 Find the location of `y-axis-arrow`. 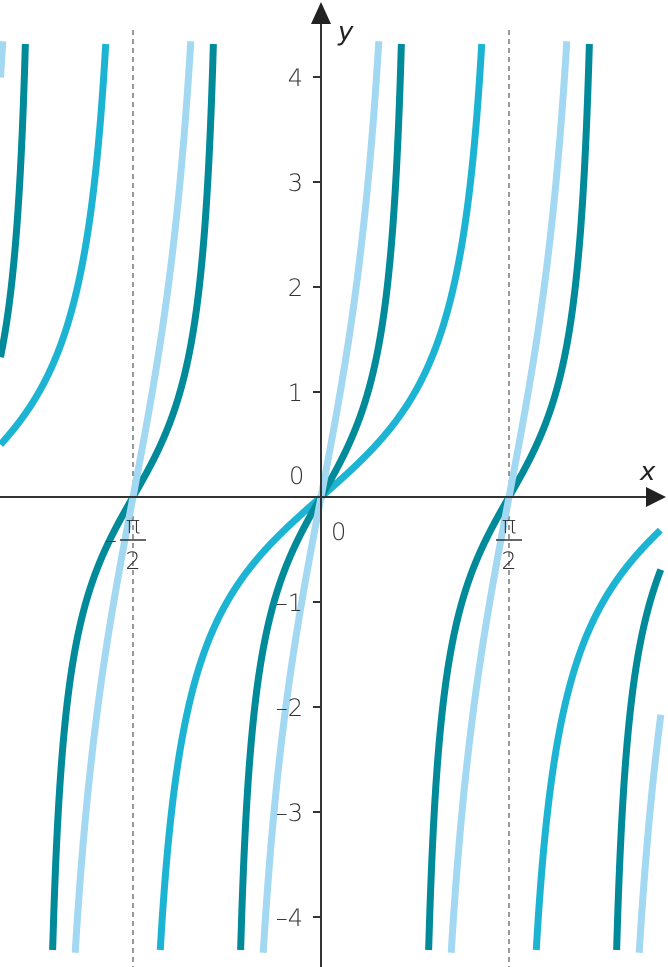

y-axis-arrow is located at coordinates (321, 13).